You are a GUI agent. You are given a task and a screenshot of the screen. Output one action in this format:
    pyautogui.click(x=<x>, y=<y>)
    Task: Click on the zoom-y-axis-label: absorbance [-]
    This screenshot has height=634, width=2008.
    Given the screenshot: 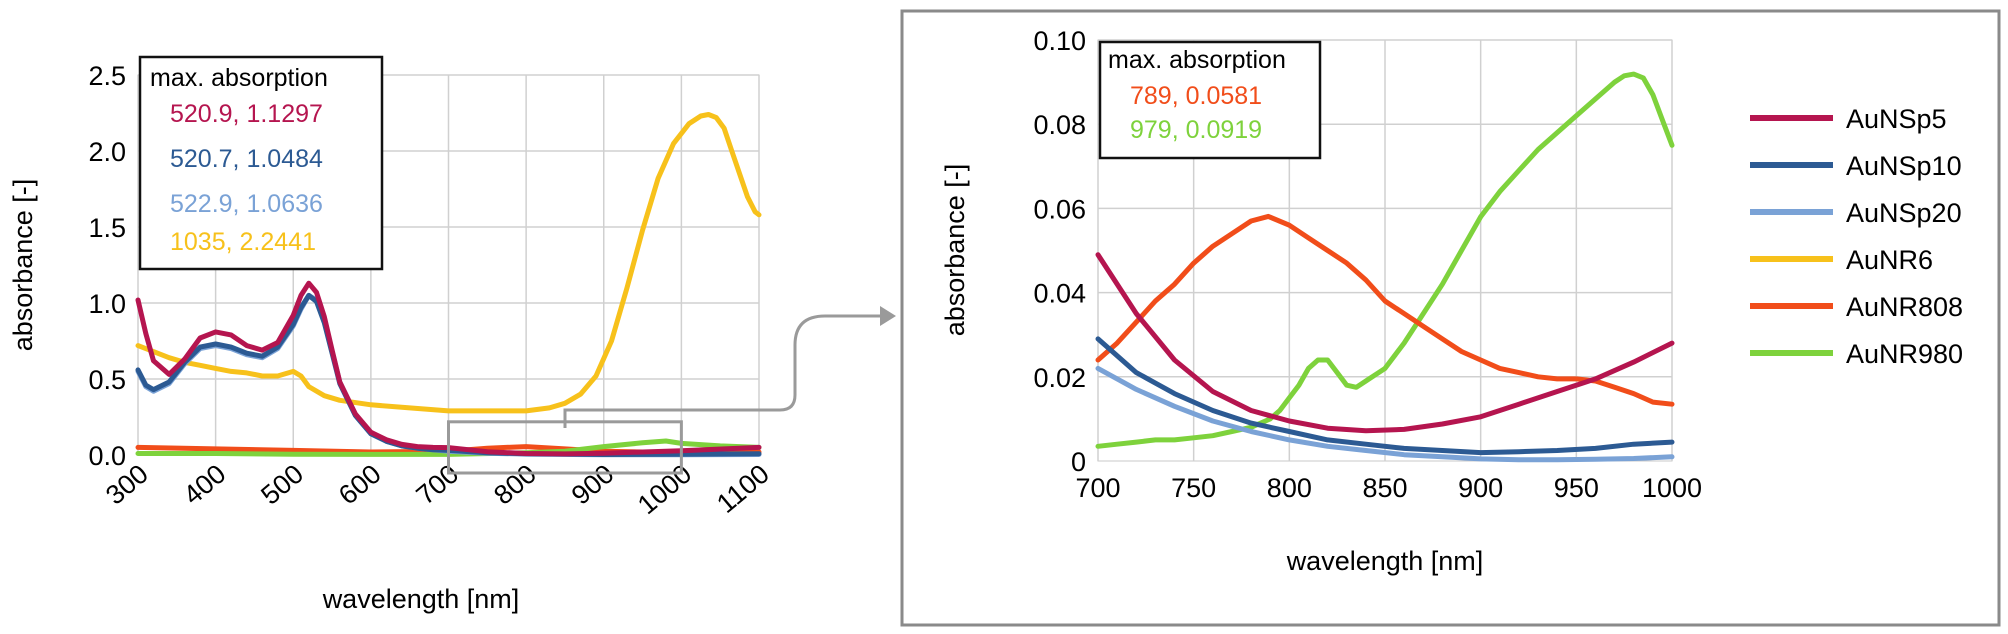 What is the action you would take?
    pyautogui.click(x=955, y=250)
    